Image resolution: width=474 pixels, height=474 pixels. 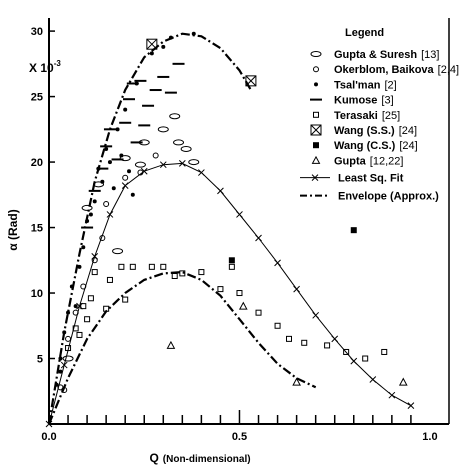 What do you see at coordinates (368, 161) in the screenshot?
I see `legend-entry: Gupta [12,22]` at bounding box center [368, 161].